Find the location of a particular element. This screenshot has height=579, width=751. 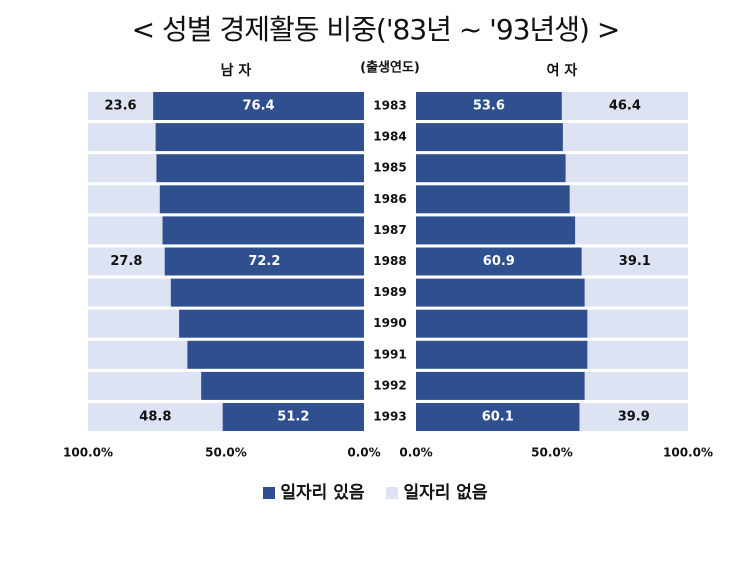

label-male-unemployed-1983: 23.6 is located at coordinates (121, 106).